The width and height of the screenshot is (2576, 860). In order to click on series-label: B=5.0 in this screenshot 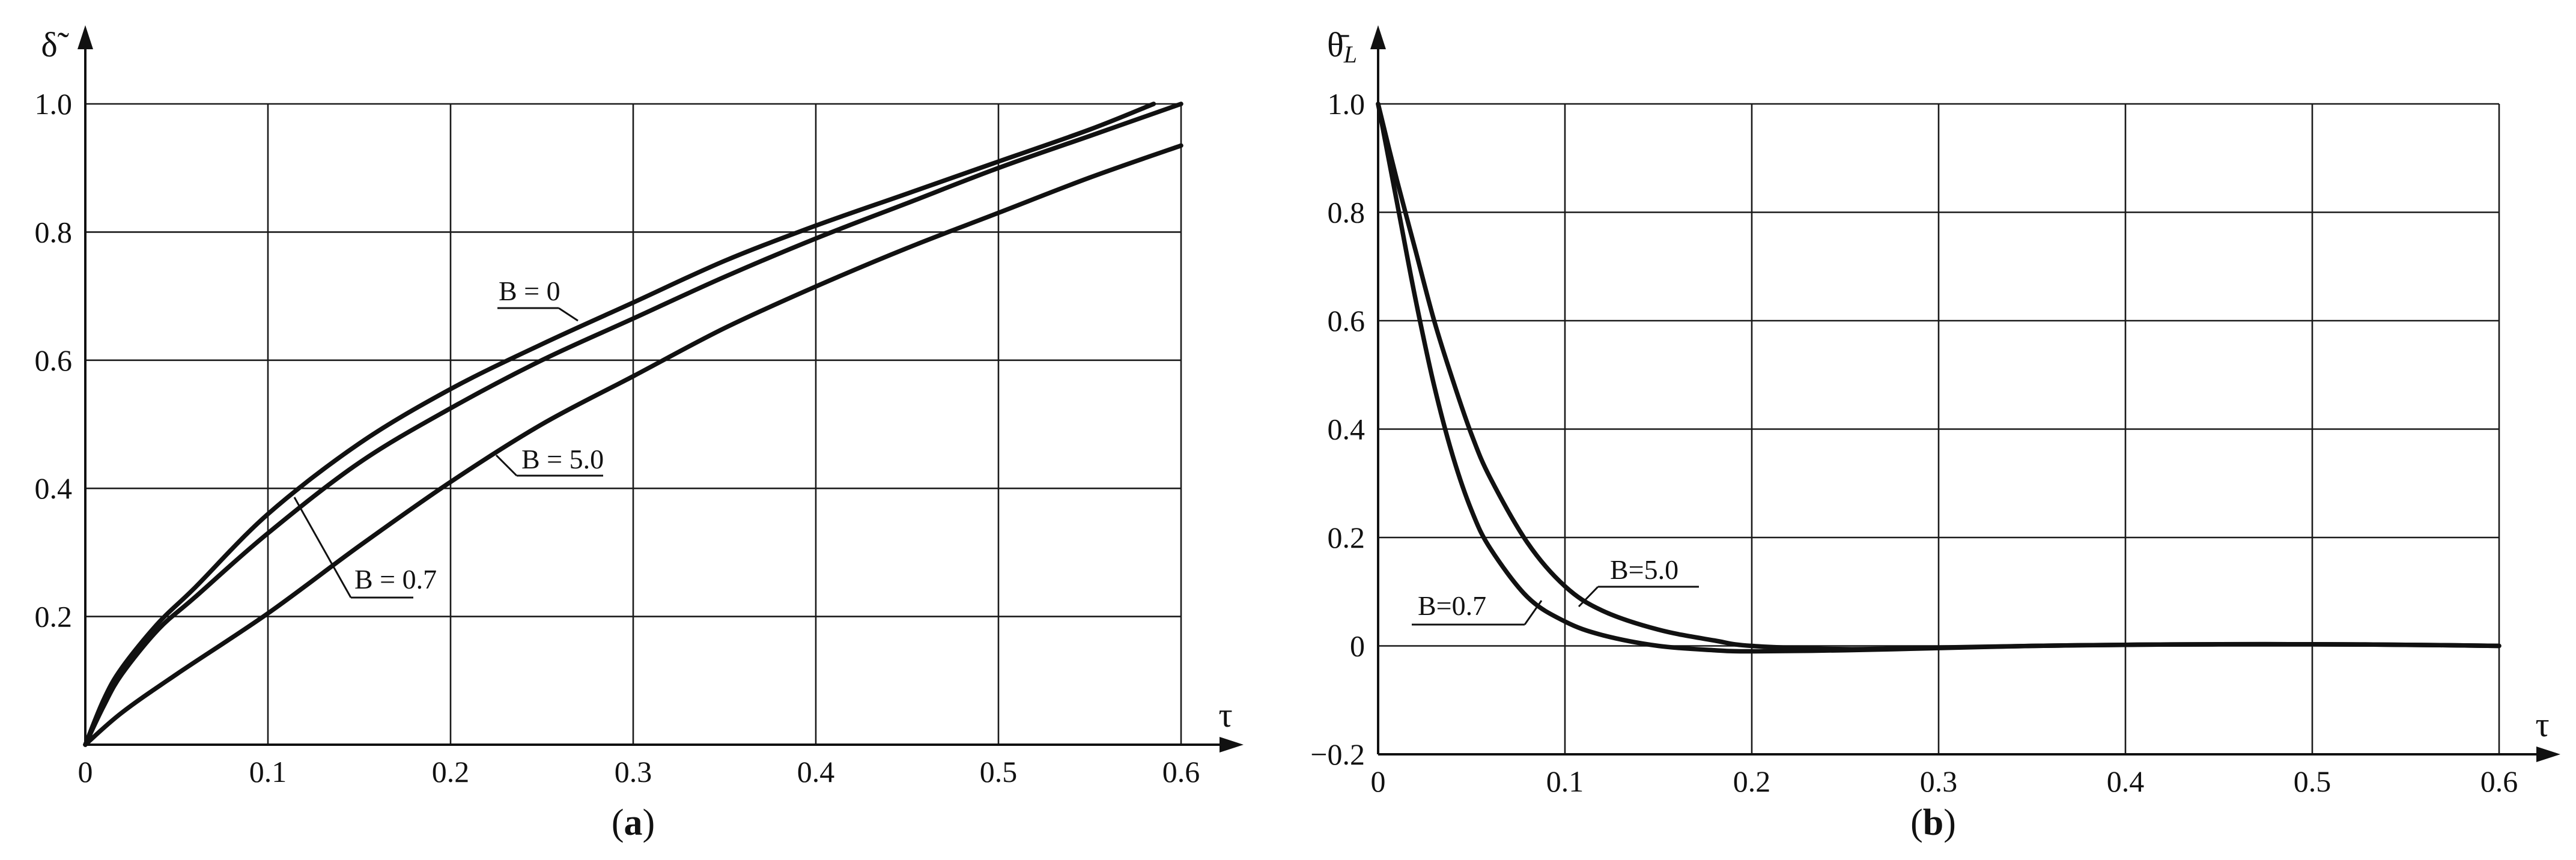, I will do `click(1644, 569)`.